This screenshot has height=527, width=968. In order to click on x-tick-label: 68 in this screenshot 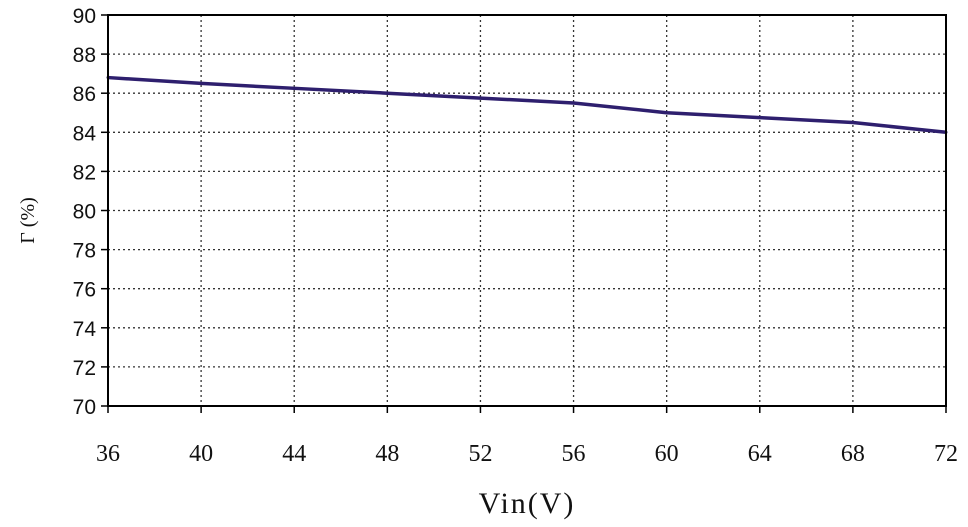, I will do `click(853, 454)`.